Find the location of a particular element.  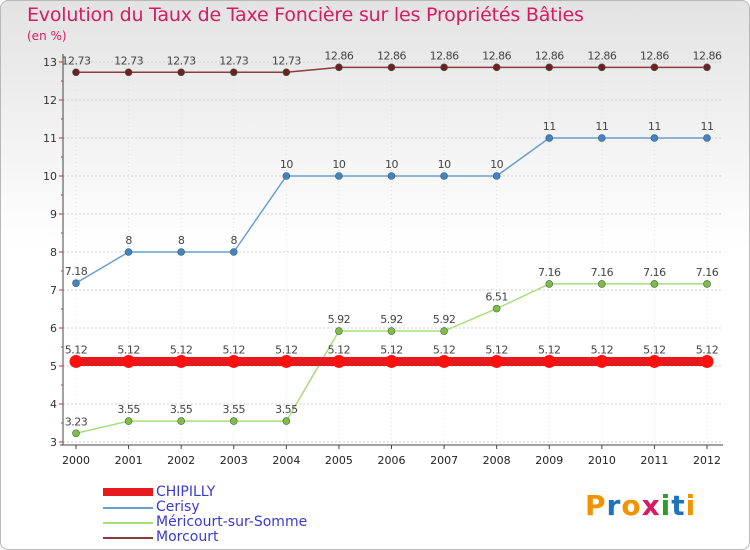

x-tick-label: 2004 is located at coordinates (286, 460).